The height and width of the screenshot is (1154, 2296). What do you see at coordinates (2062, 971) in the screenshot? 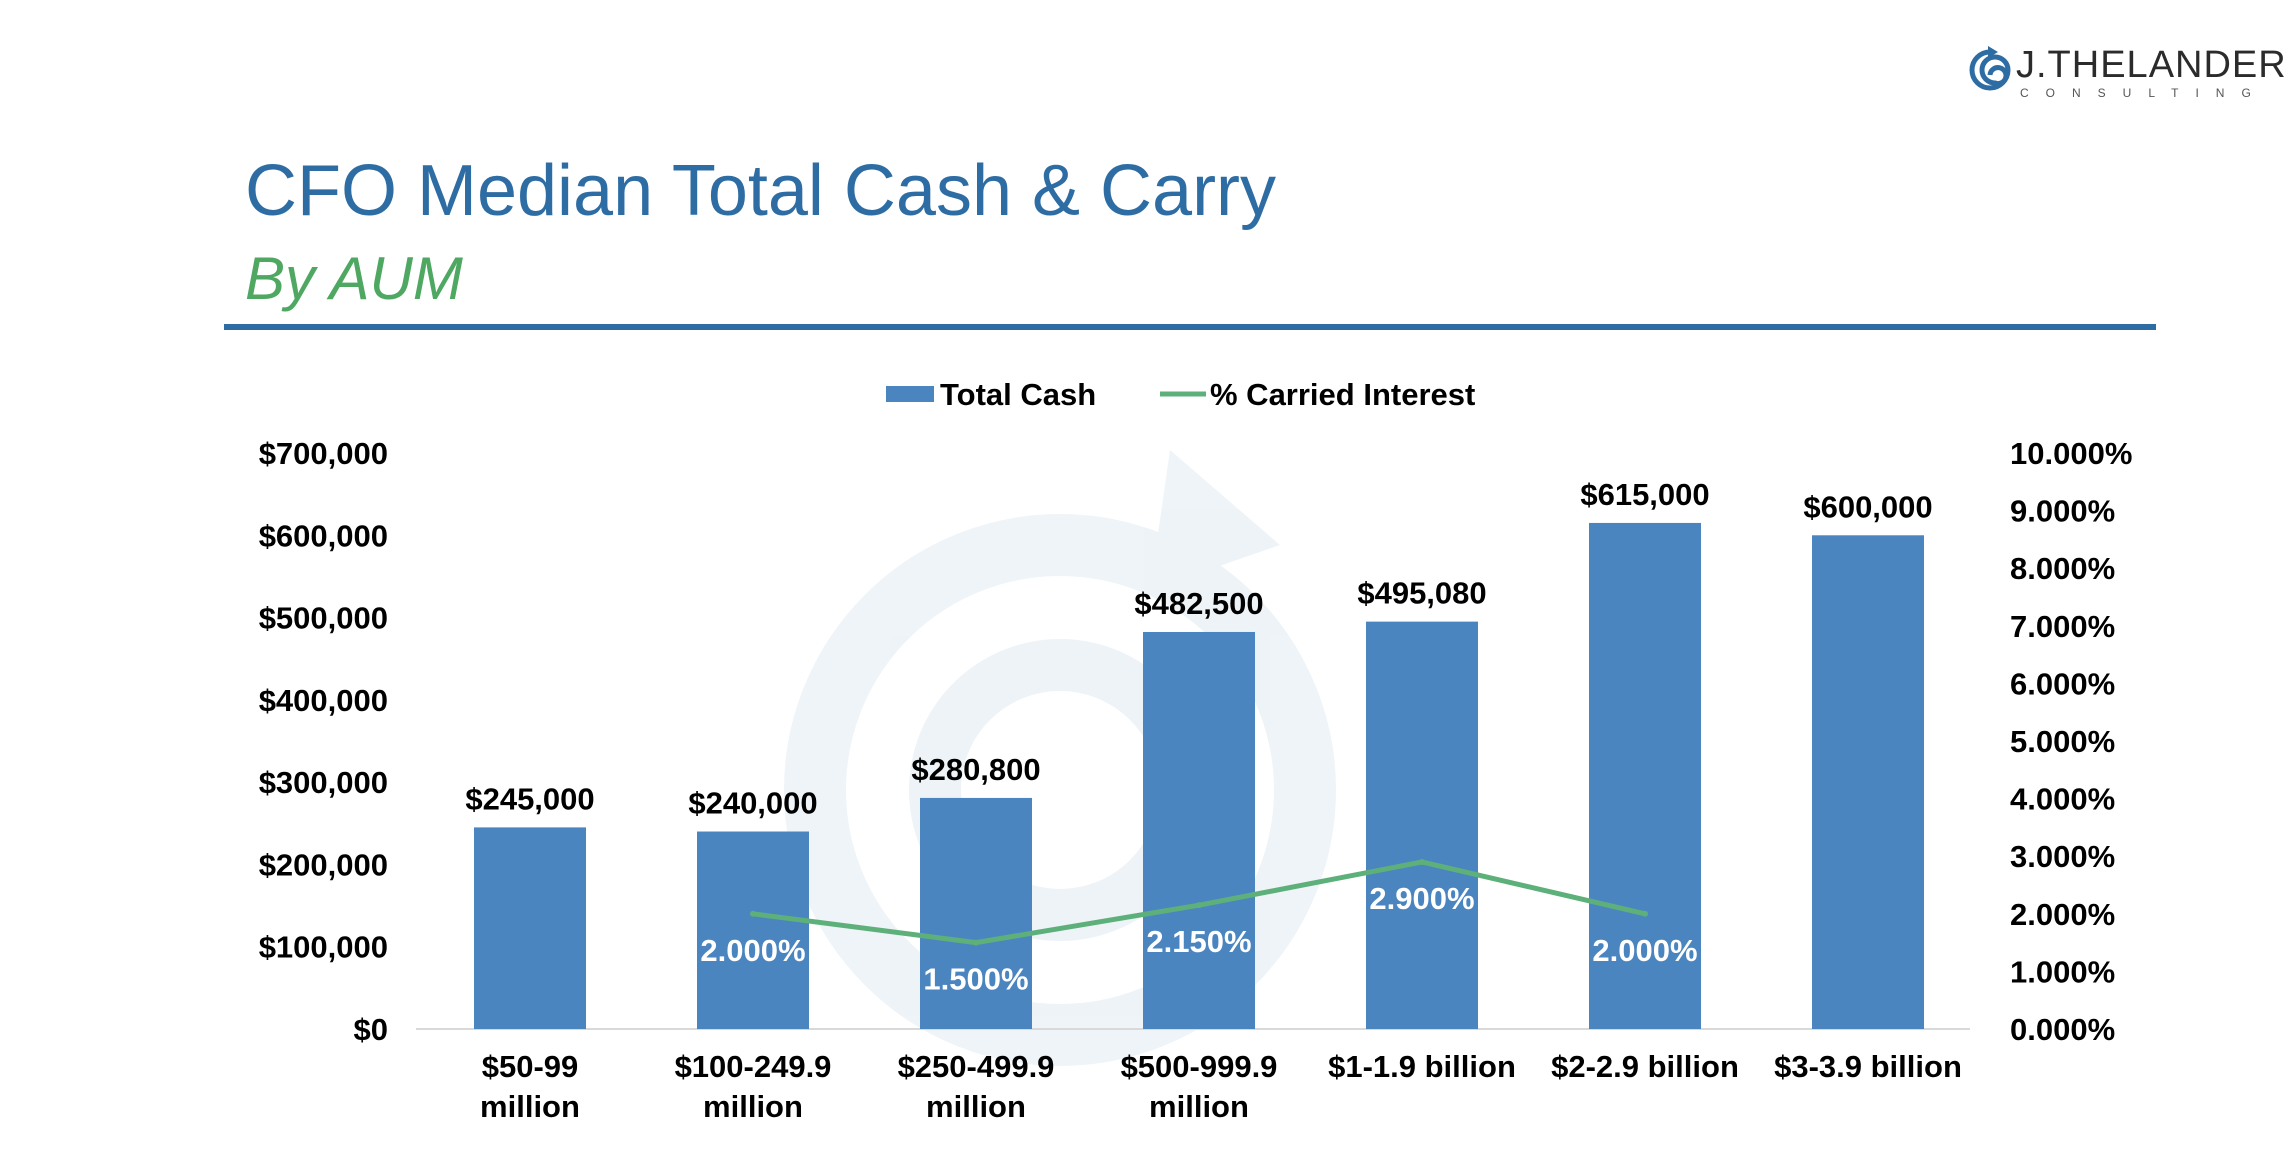
I see `y-right-tick-label: 1.000%` at bounding box center [2062, 971].